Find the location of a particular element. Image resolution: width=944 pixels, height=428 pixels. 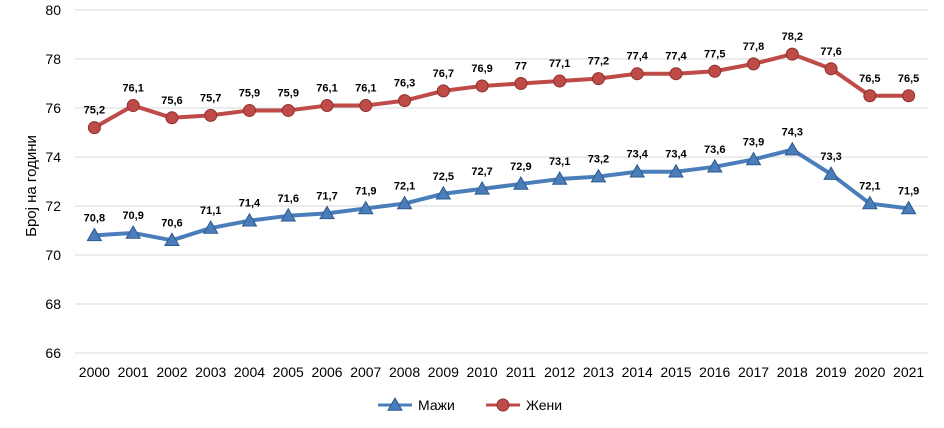

data-label: 75,2 is located at coordinates (94, 111).